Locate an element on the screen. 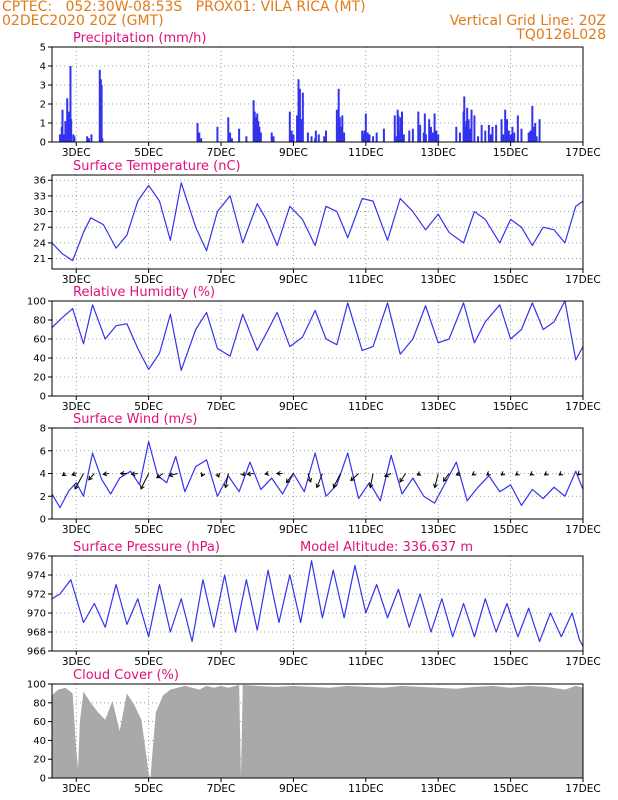 The image size is (618, 800). x-tick-label: 17DEC is located at coordinates (582, 662).